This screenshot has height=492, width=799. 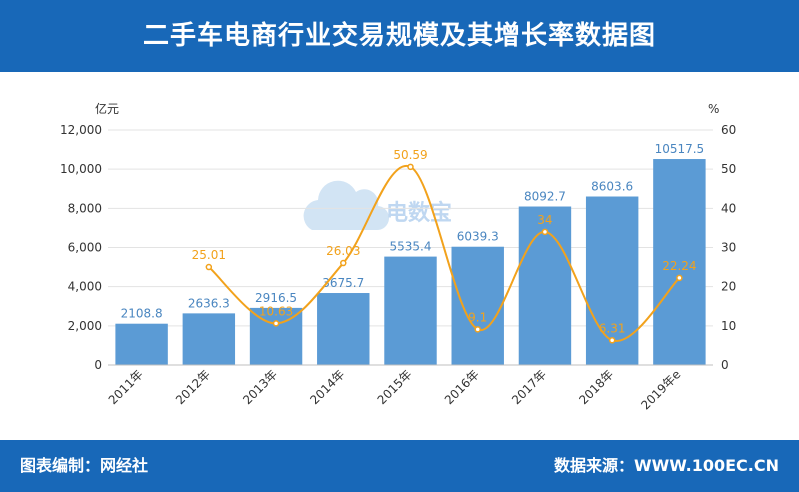 What do you see at coordinates (84, 465) in the screenshot?
I see `footer-credit: 图表编制：网经社` at bounding box center [84, 465].